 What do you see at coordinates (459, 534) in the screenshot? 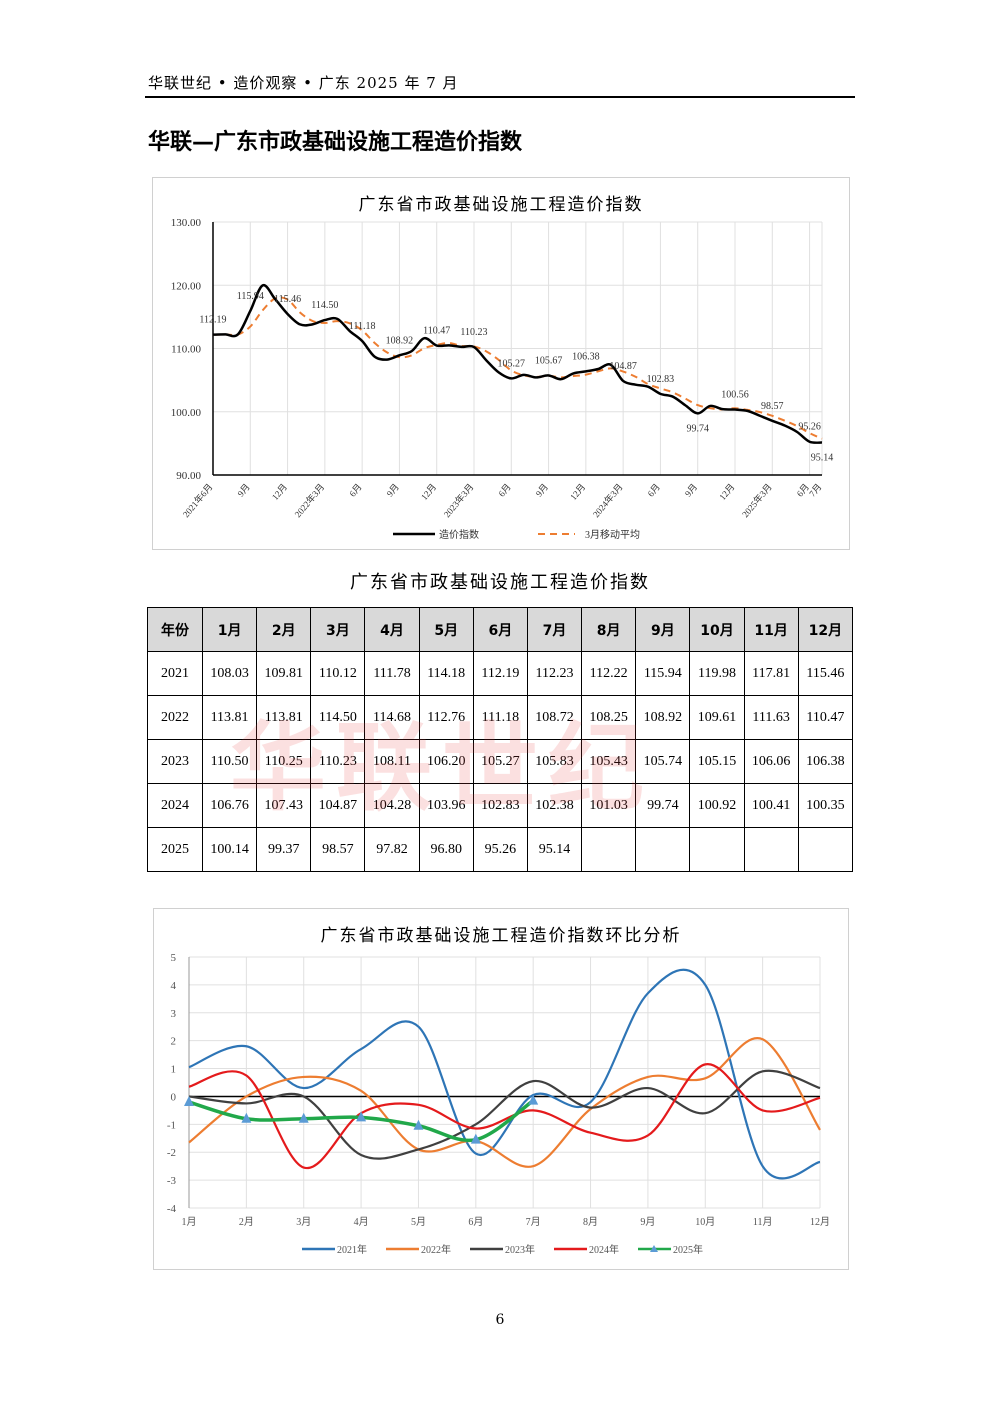
I see `legend-label: 造价指数` at bounding box center [459, 534].